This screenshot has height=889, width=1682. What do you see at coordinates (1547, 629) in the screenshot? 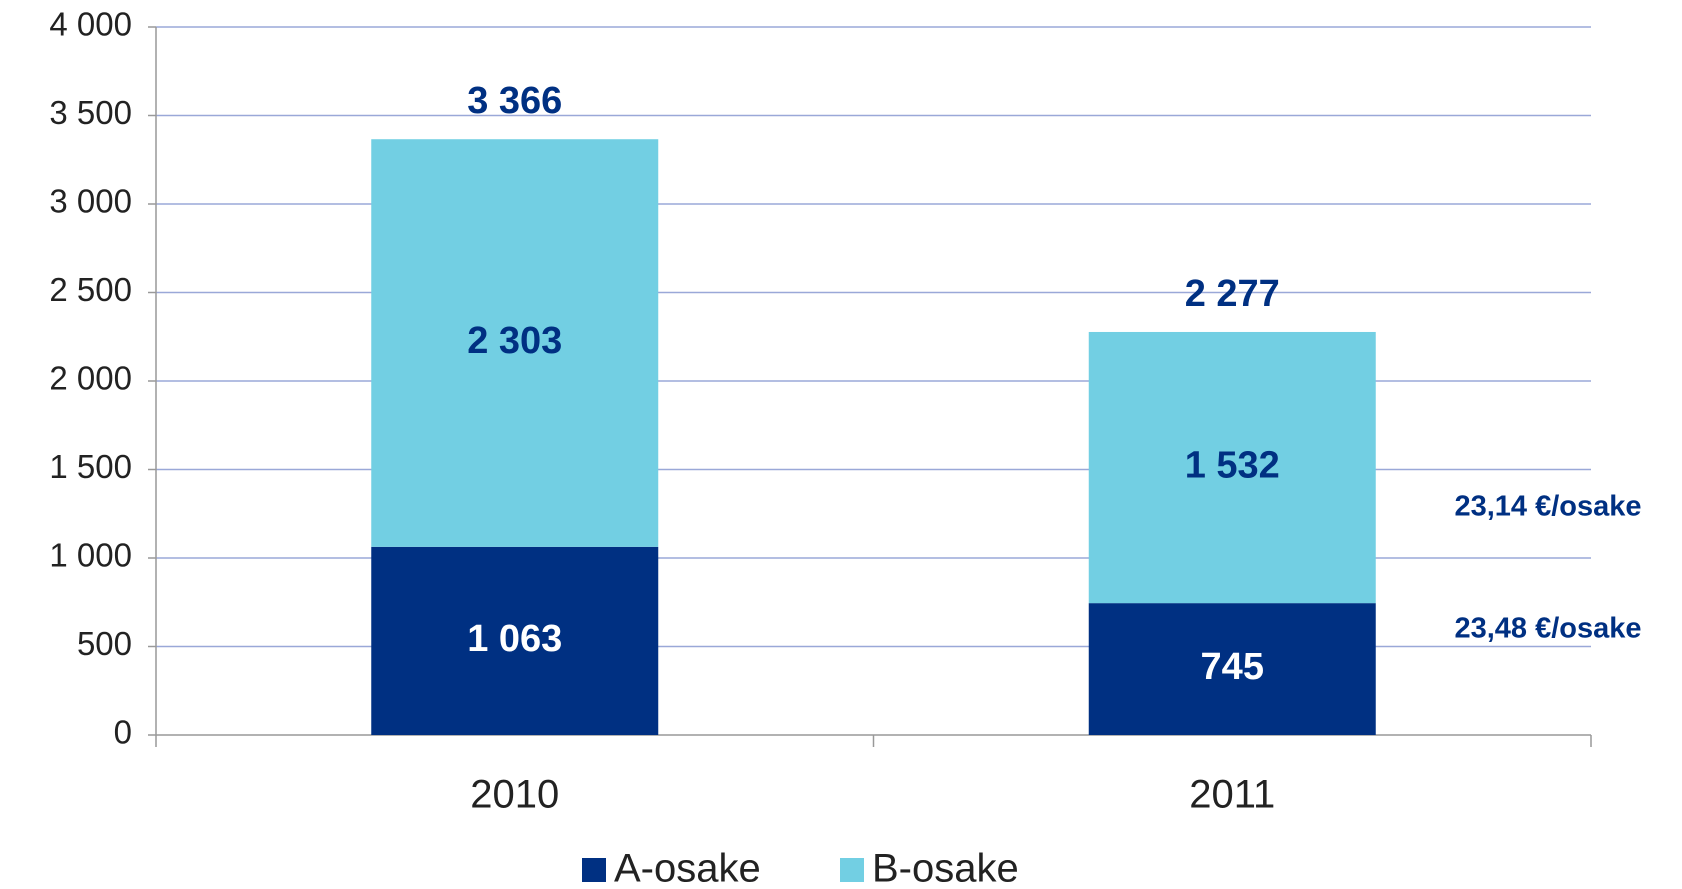
I see `annotation: 23,48 €/osake` at bounding box center [1547, 629].